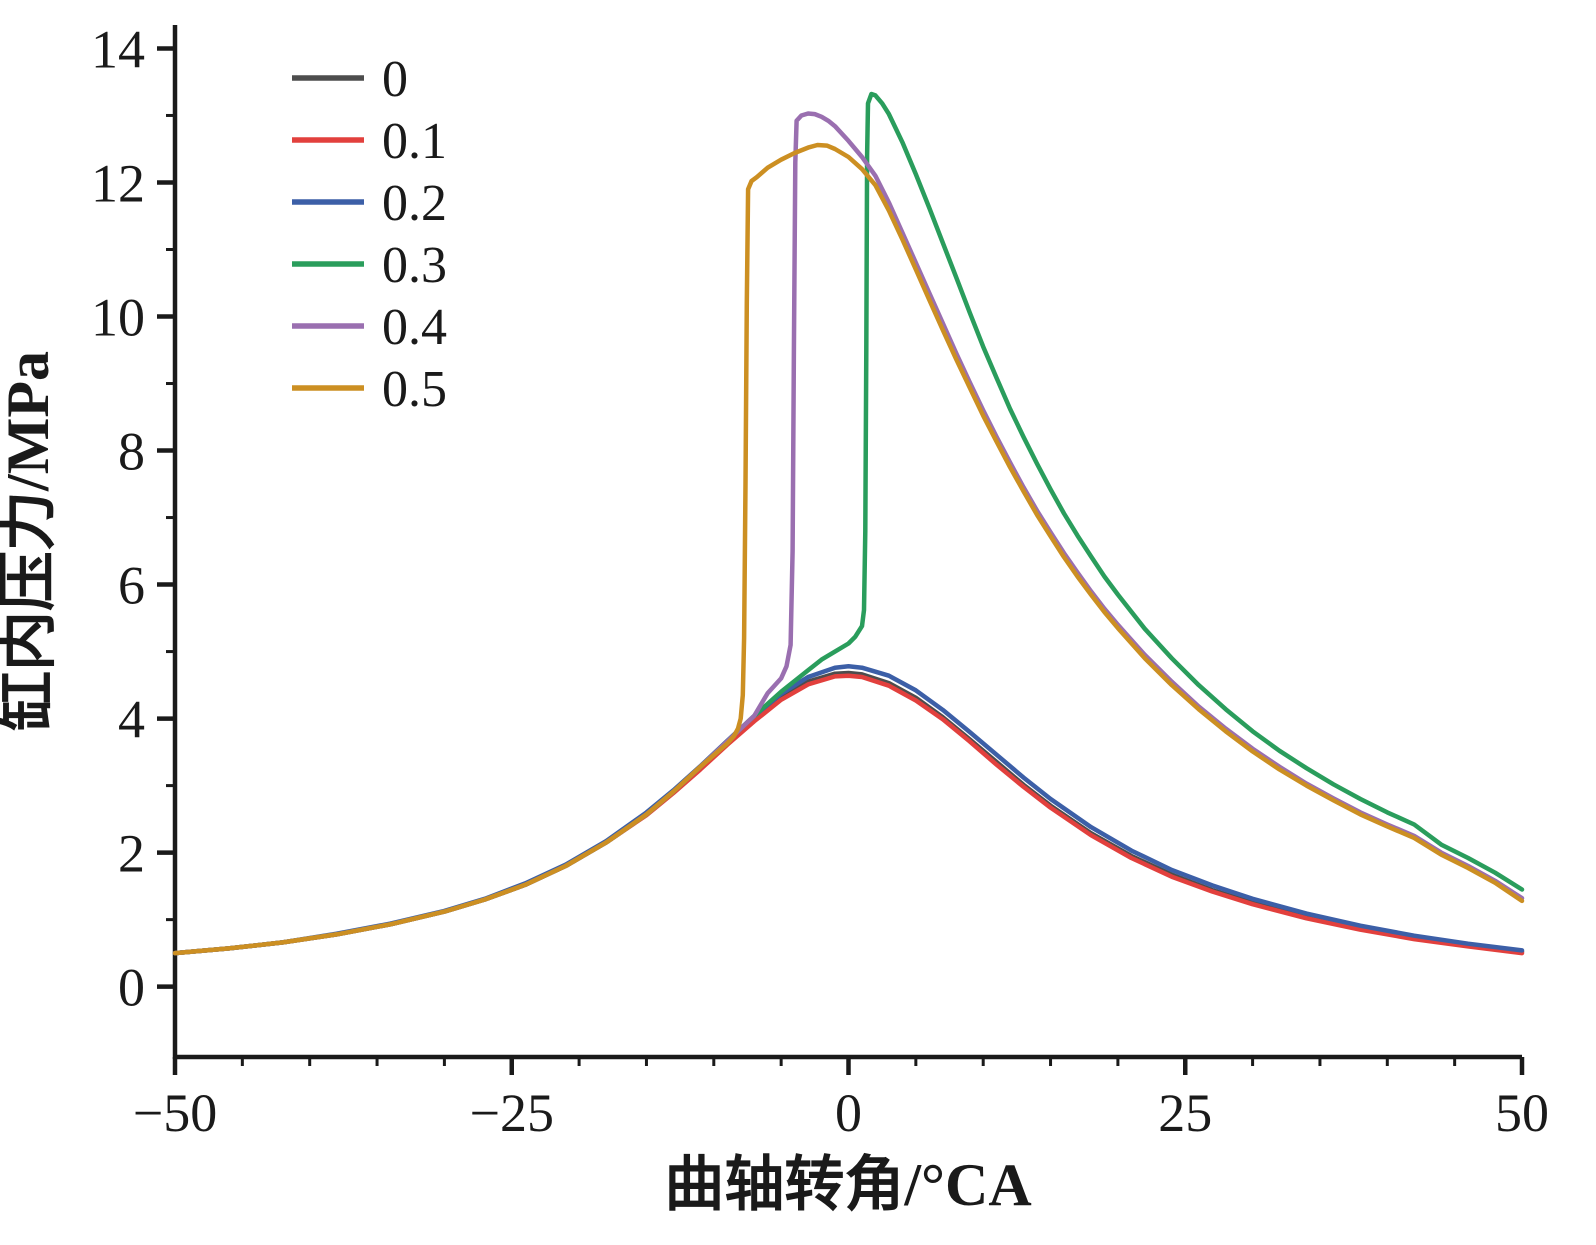 This screenshot has width=1596, height=1245. Describe the element at coordinates (131, 720) in the screenshot. I see `y-tick-label: 4` at that location.